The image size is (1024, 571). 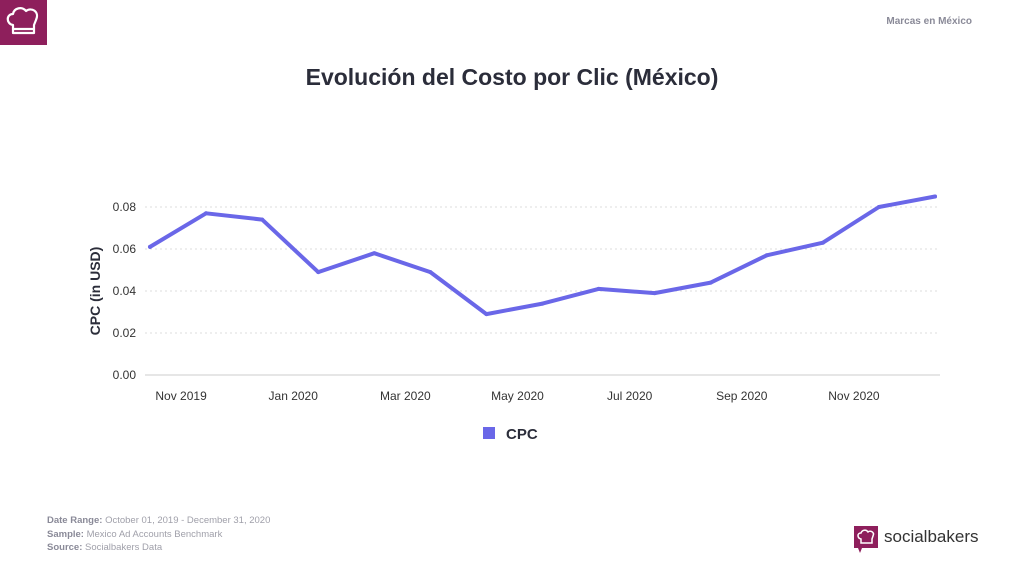 I want to click on y-tick-label: 0.02, so click(x=125, y=333).